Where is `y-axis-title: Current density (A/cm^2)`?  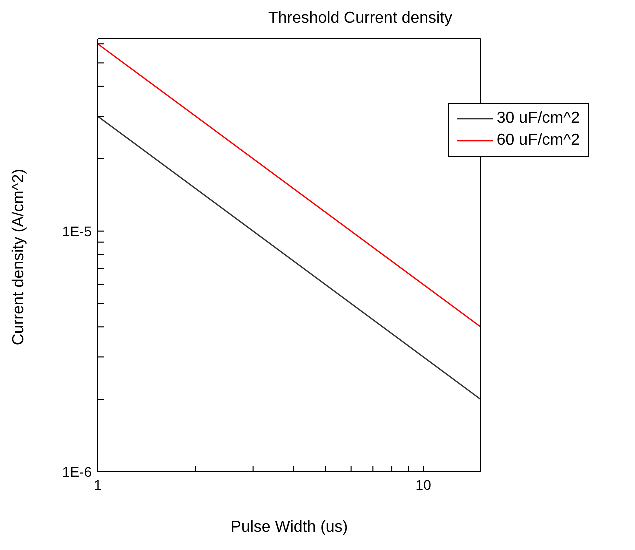 y-axis-title: Current density (A/cm^2) is located at coordinates (19, 257).